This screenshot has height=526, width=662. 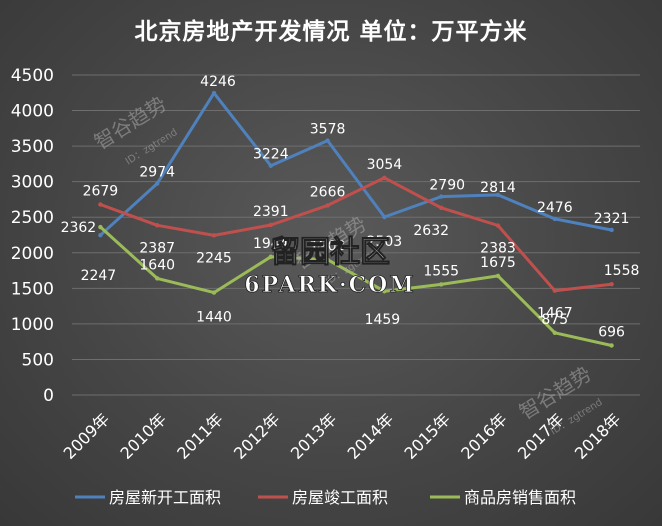 I want to click on data-label: 2321, so click(x=612, y=219).